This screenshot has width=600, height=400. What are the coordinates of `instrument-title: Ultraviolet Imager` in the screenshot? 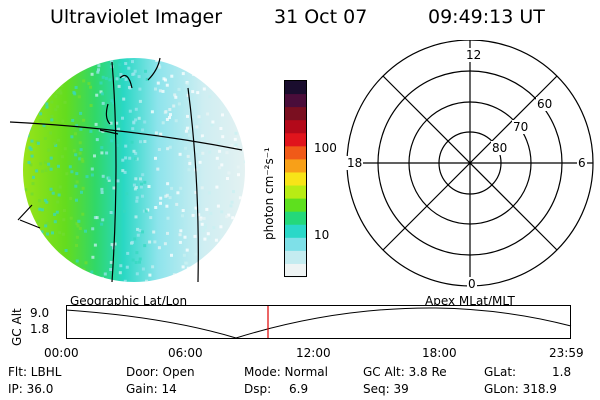 It's located at (136, 17).